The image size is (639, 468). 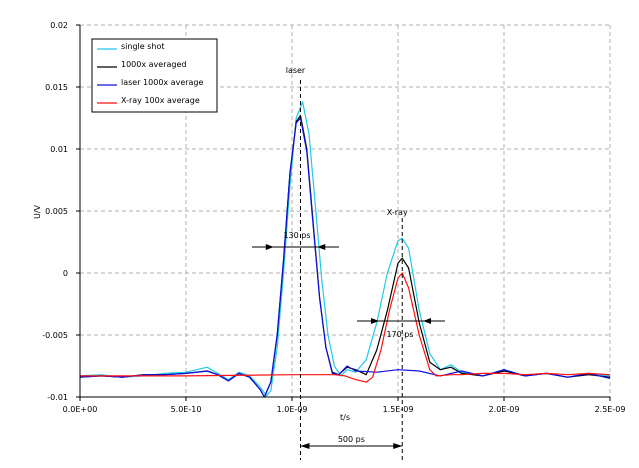 I want to click on legend-label: X-ray 100x average, so click(x=160, y=100).